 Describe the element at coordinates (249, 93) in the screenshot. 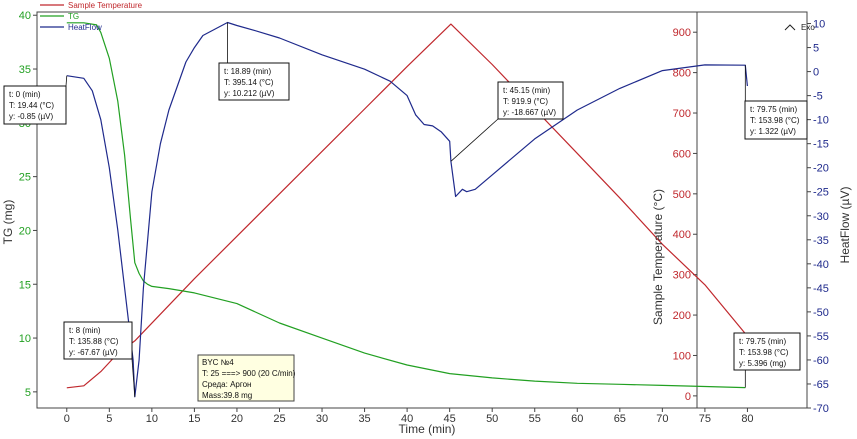

I see `annotation-line: y: 10.212 (µV)` at that location.